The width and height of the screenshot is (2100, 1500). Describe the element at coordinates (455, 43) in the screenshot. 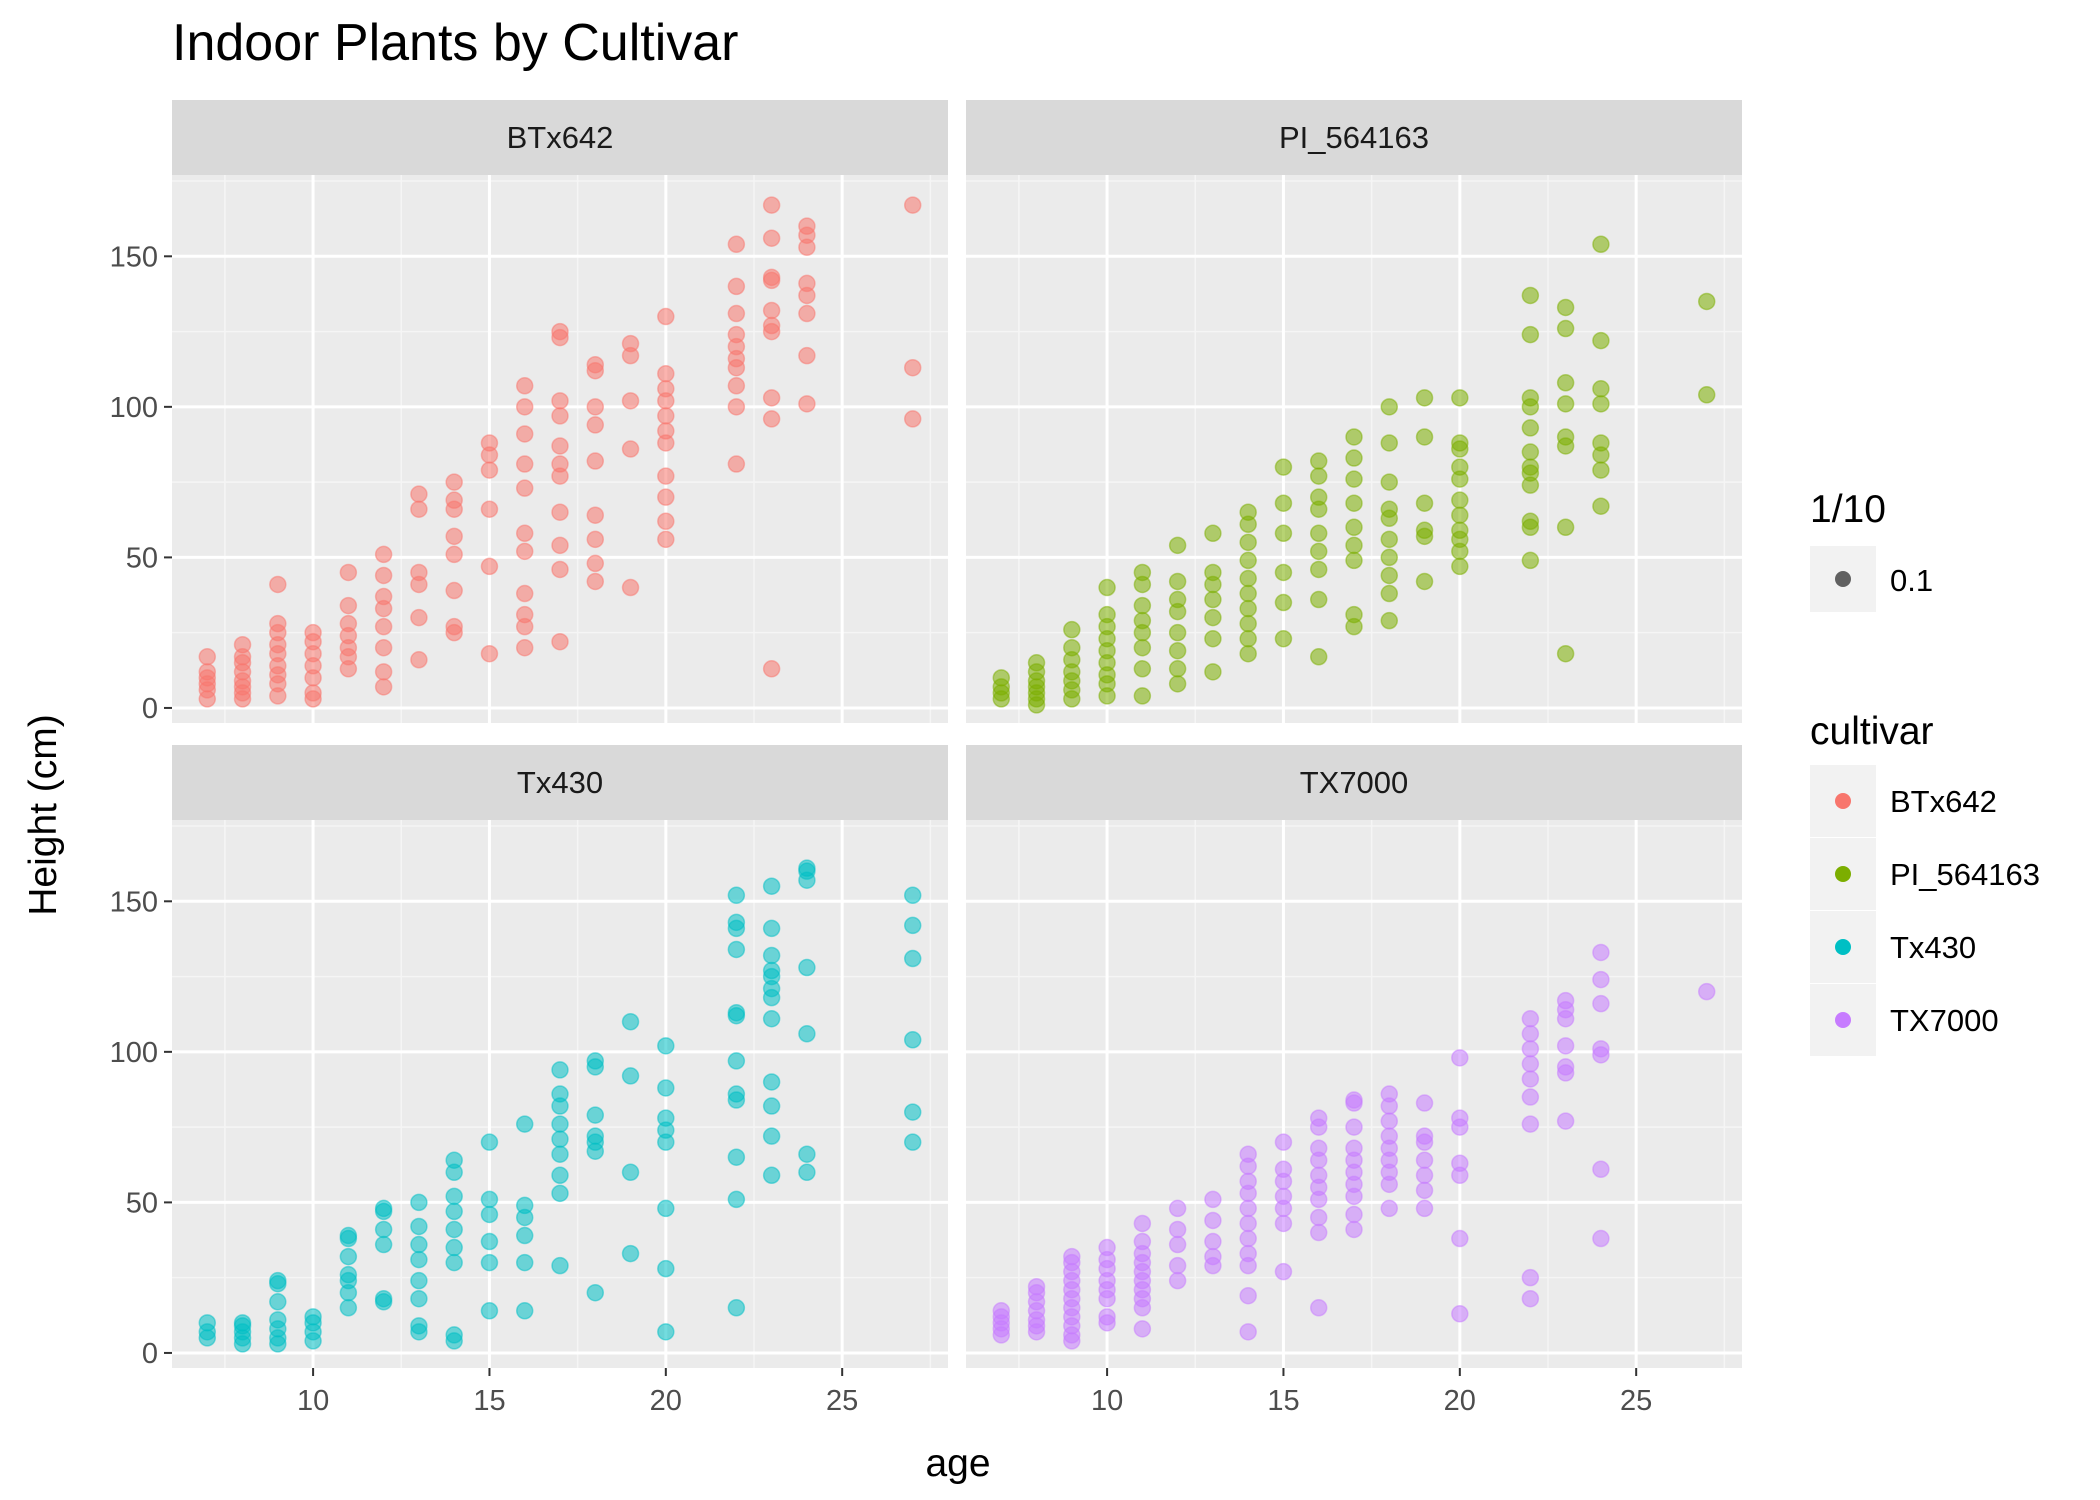

I see `chart-title: Indoor Plants by Cultivar` at that location.